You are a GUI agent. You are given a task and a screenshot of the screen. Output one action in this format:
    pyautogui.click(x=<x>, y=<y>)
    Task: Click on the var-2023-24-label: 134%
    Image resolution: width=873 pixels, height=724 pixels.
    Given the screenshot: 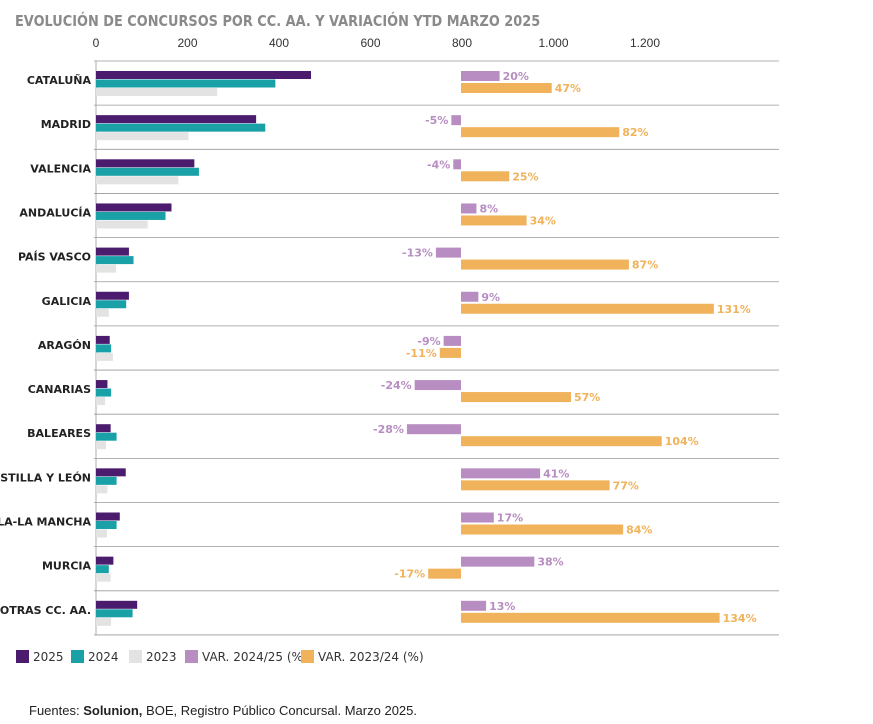 What is the action you would take?
    pyautogui.click(x=740, y=618)
    